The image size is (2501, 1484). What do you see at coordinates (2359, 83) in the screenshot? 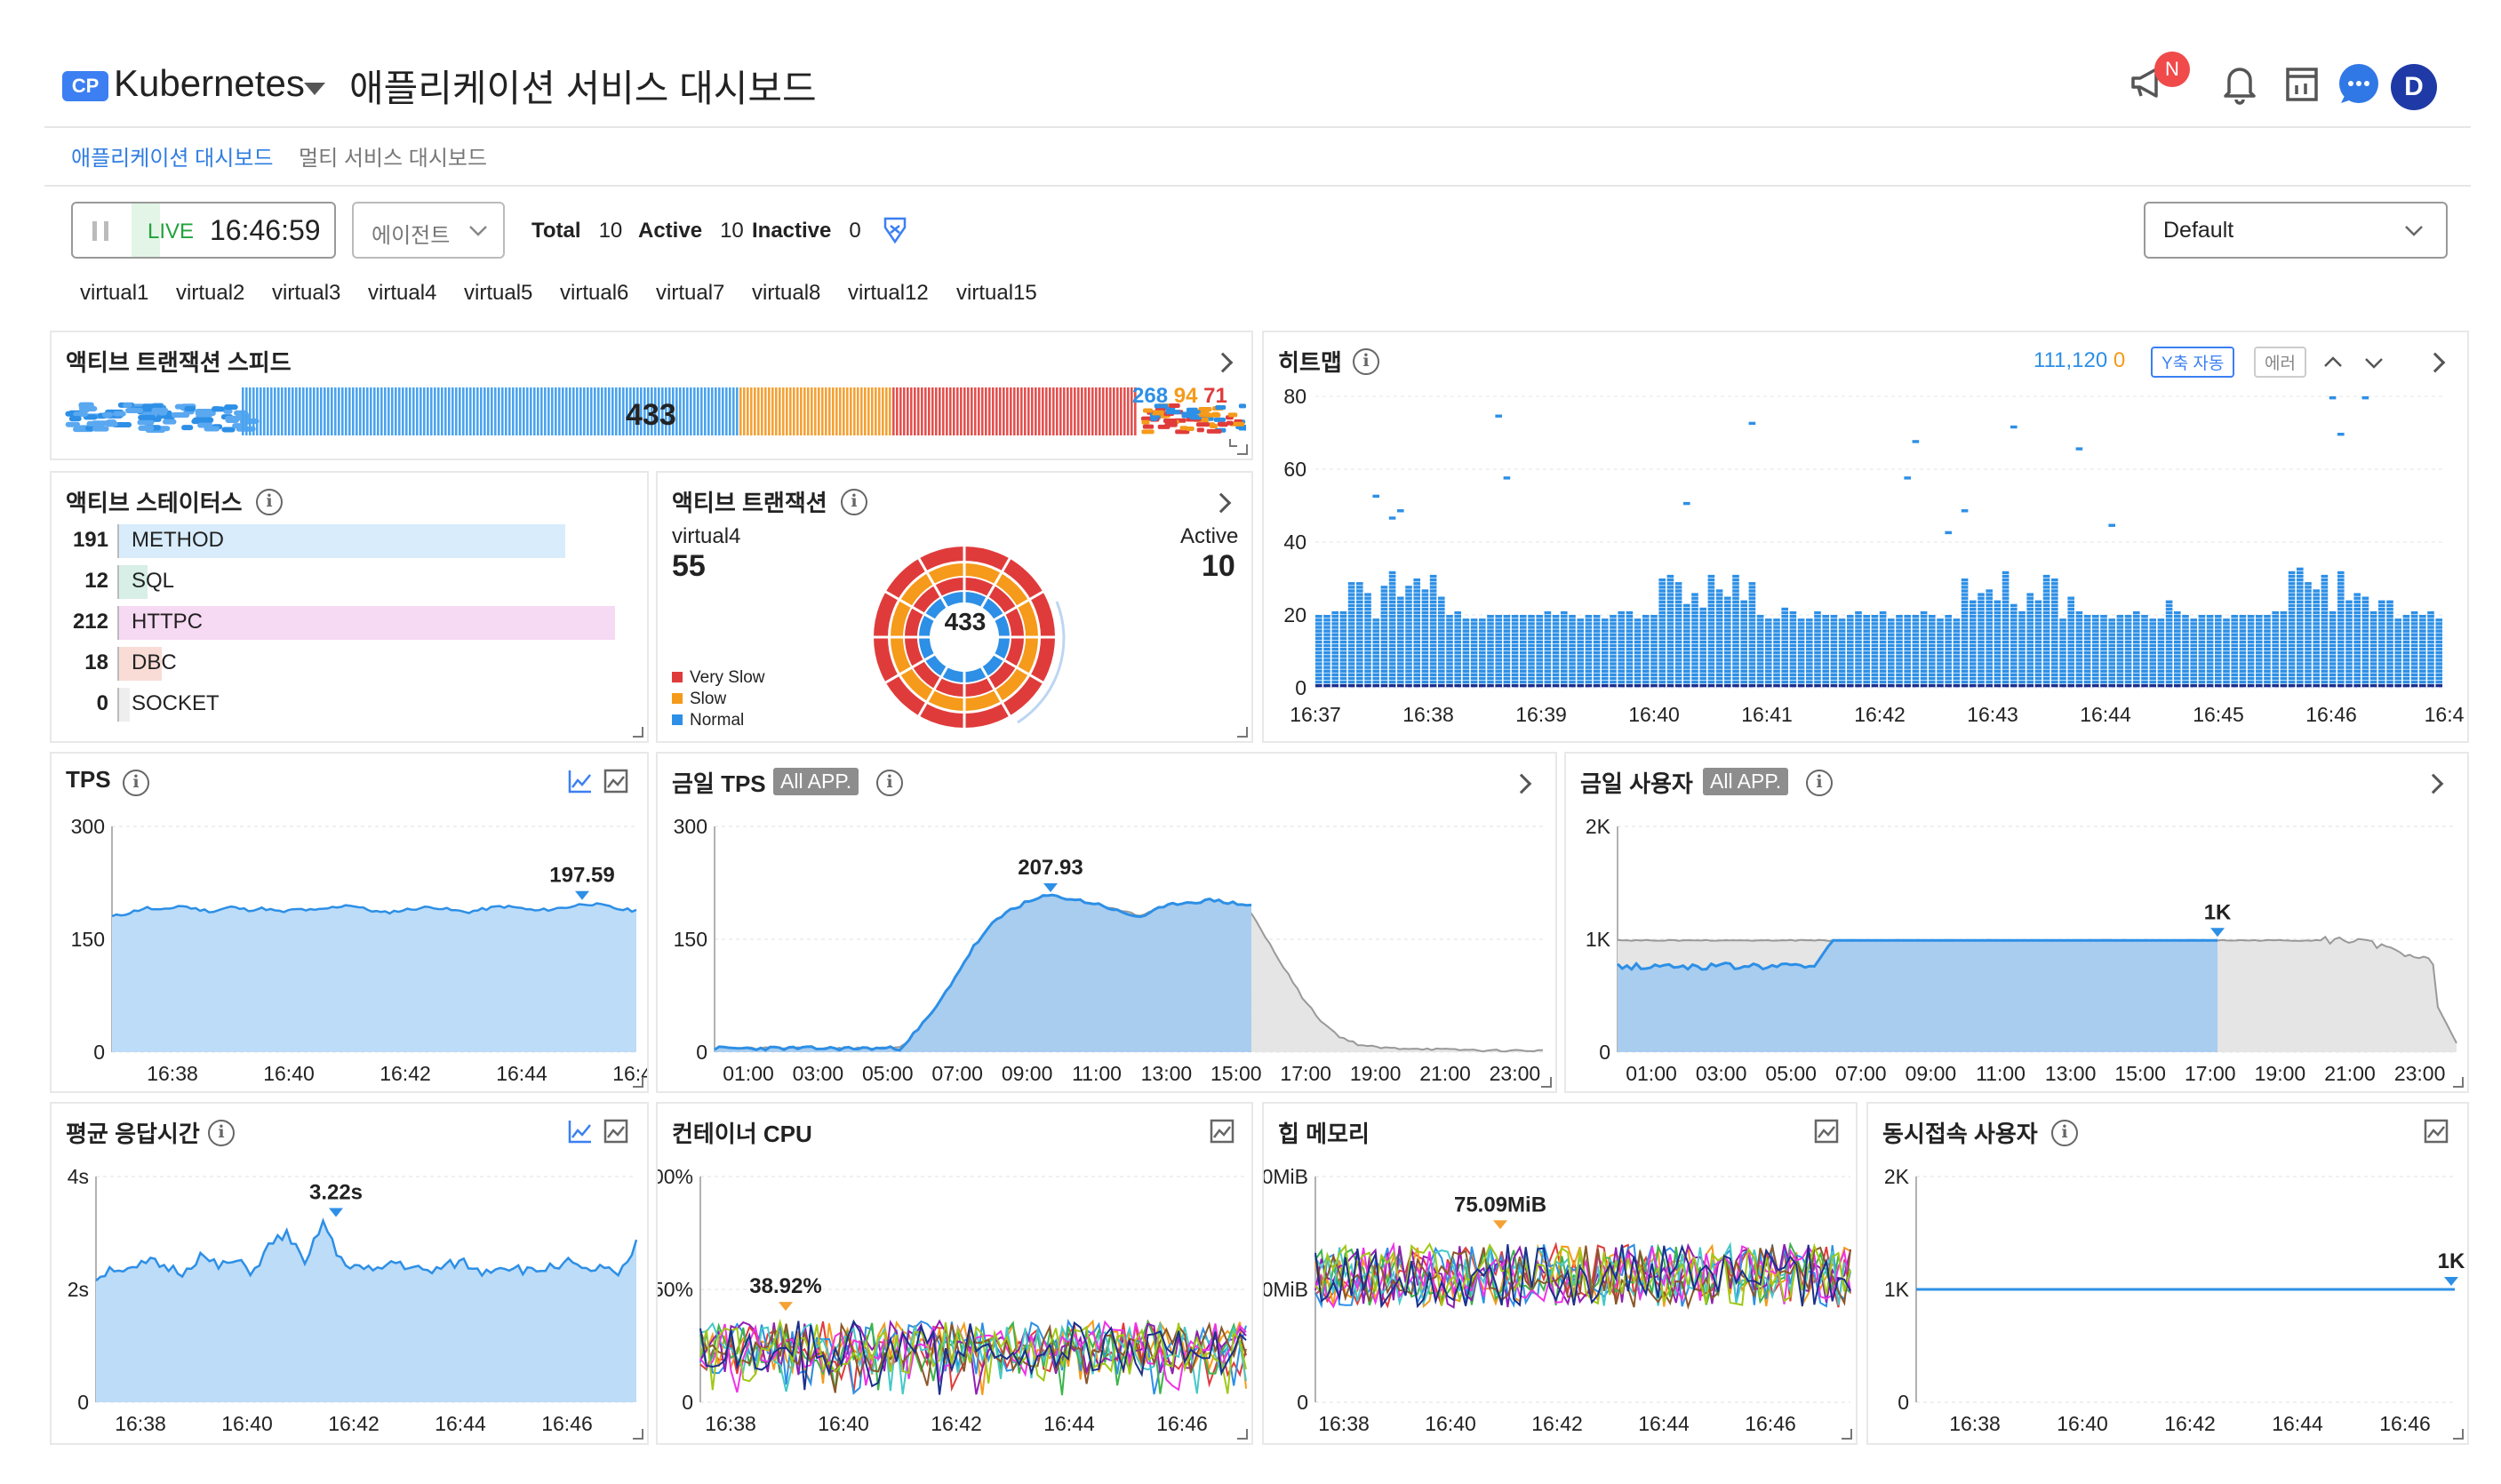
I see `chat-icon` at bounding box center [2359, 83].